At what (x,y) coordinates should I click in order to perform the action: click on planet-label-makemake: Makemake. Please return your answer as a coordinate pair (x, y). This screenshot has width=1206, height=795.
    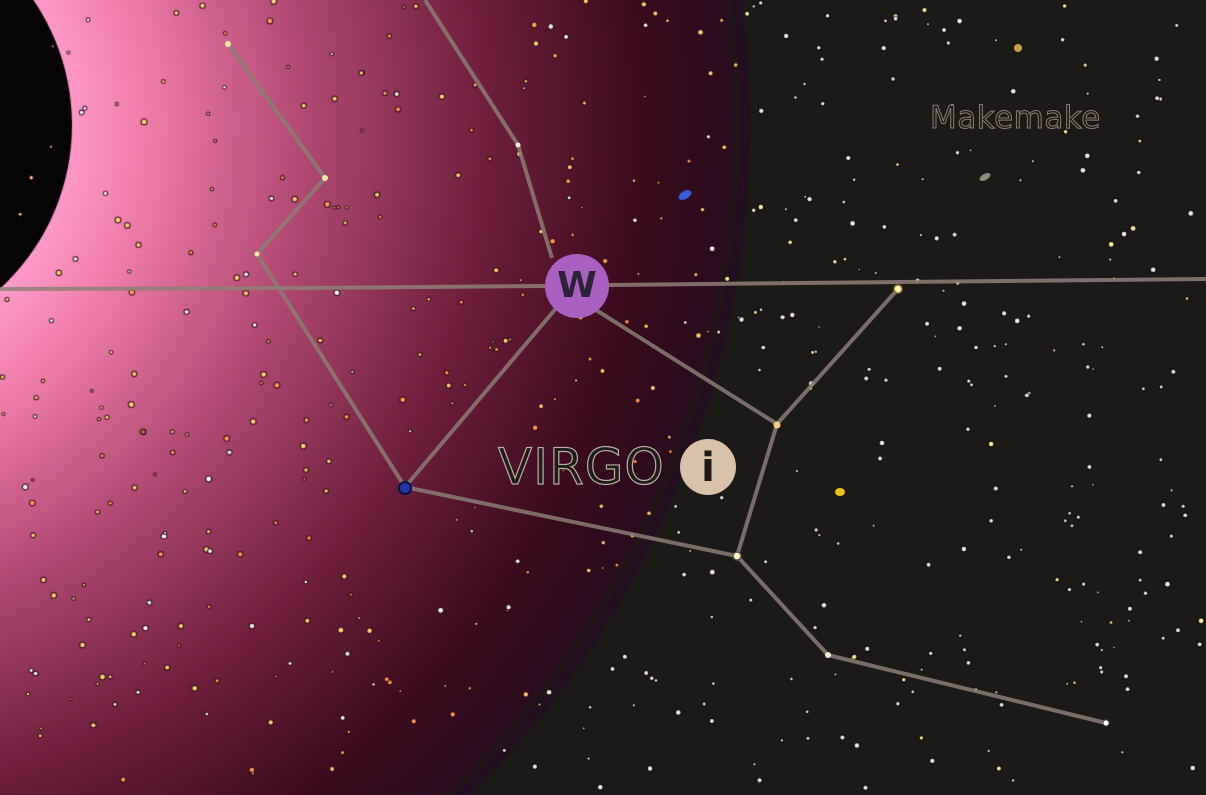
    Looking at the image, I should click on (1015, 118).